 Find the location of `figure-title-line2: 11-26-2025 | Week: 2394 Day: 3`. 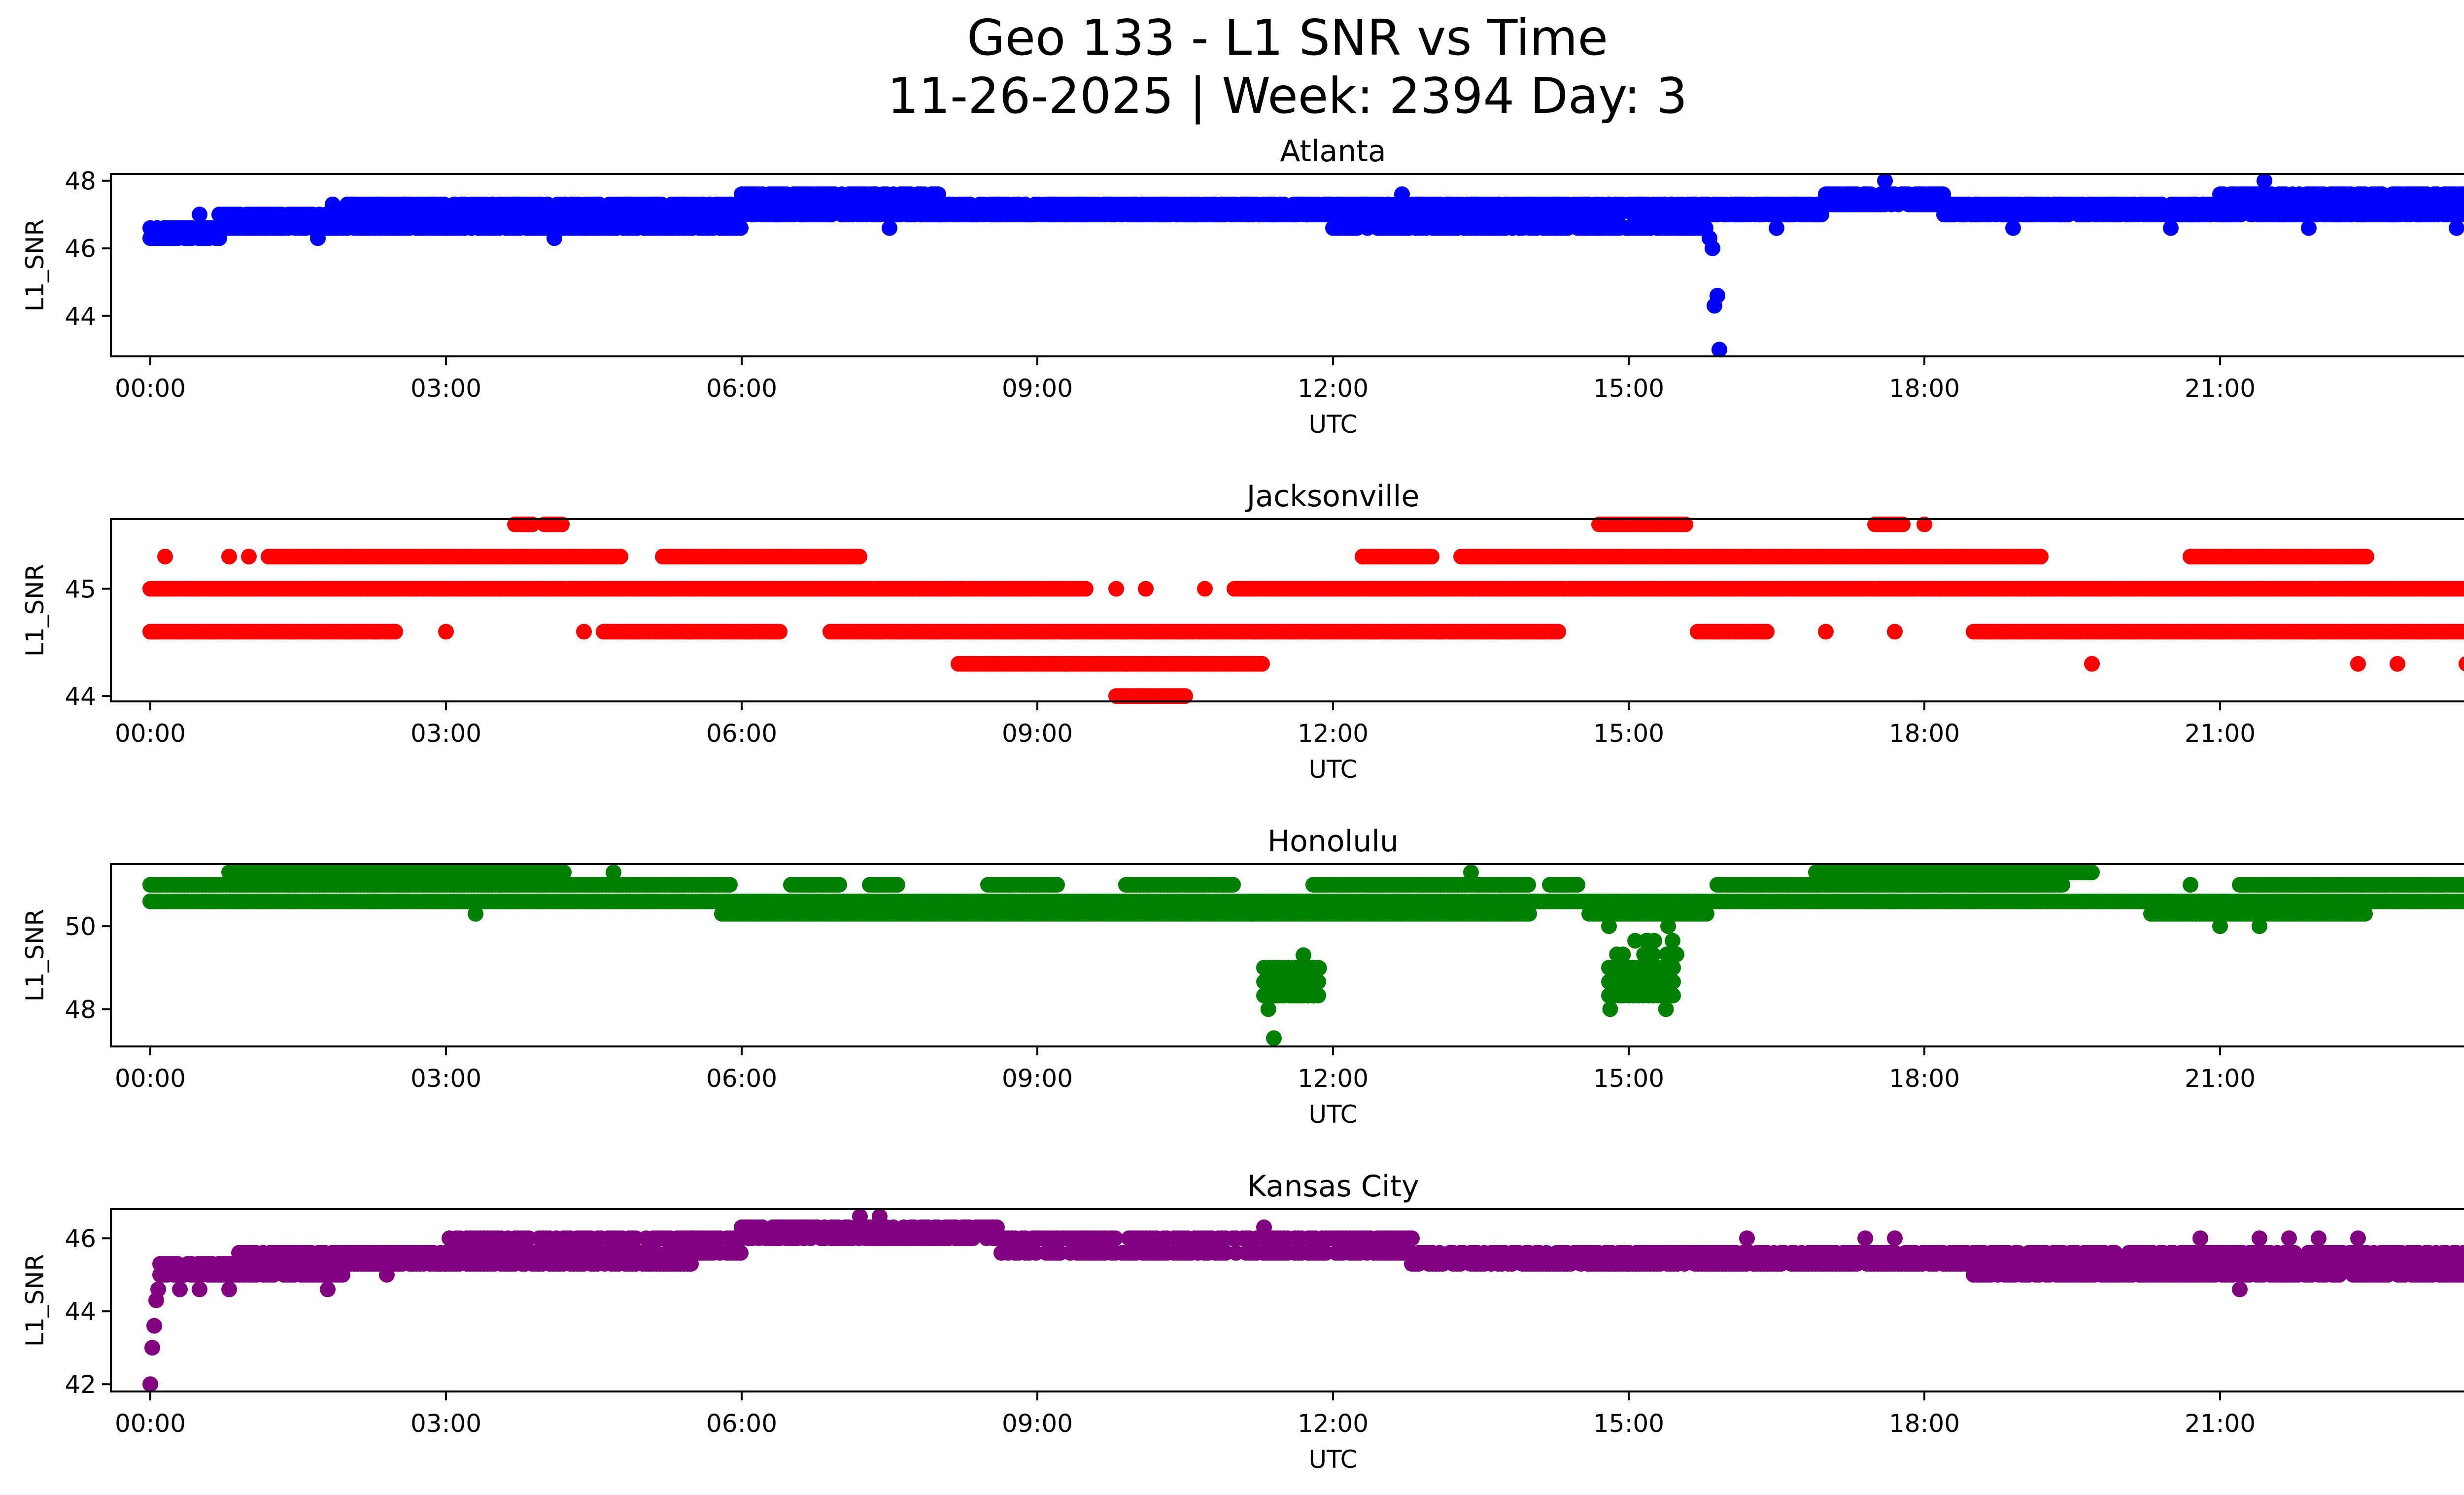

figure-title-line2: 11-26-2025 | Week: 2394 Day: 3 is located at coordinates (1287, 96).